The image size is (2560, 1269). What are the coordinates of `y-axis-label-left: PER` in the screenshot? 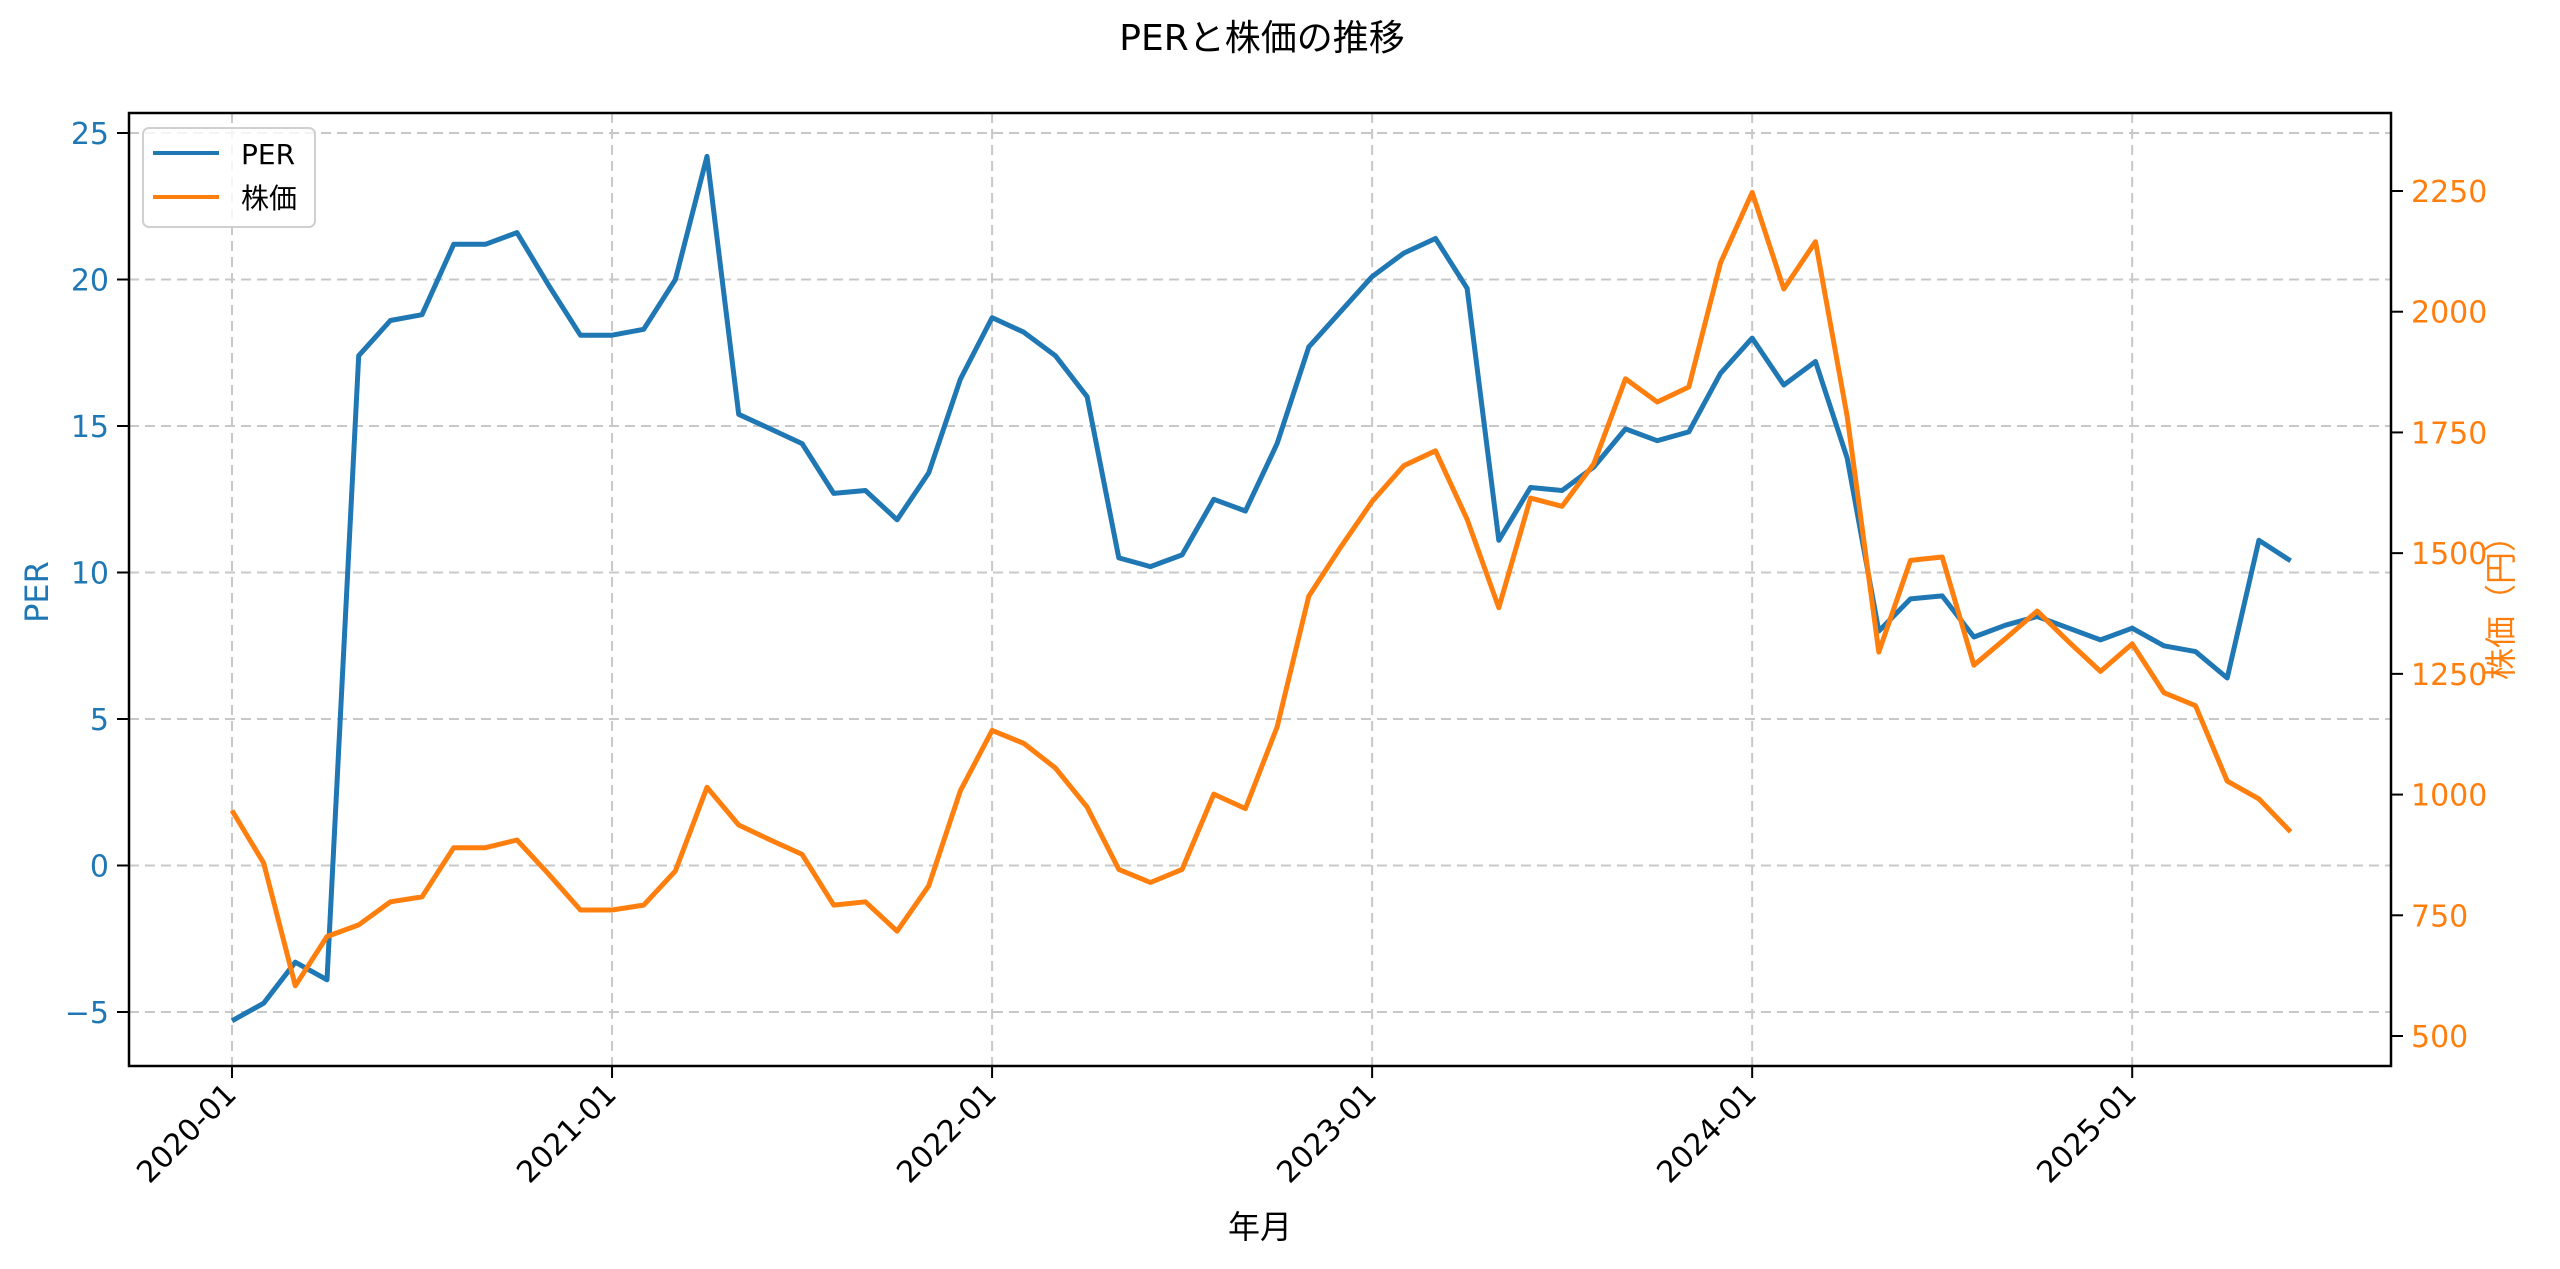 It's located at (37, 592).